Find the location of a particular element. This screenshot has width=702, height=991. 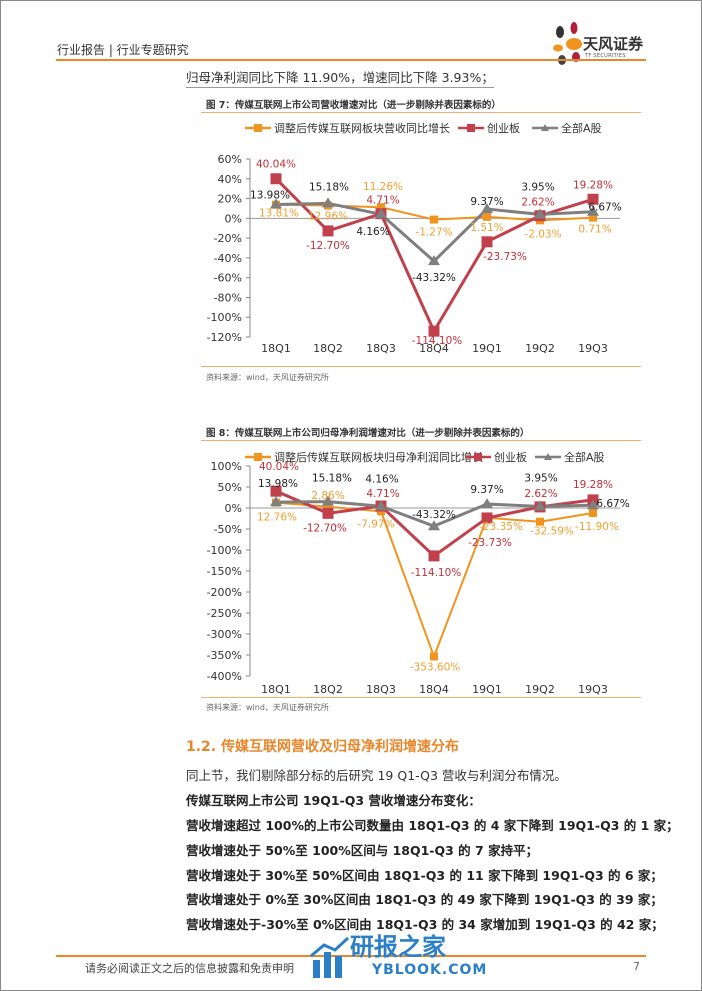

chart8-source: 资料来源：wind，天风证券研究所 is located at coordinates (267, 707).